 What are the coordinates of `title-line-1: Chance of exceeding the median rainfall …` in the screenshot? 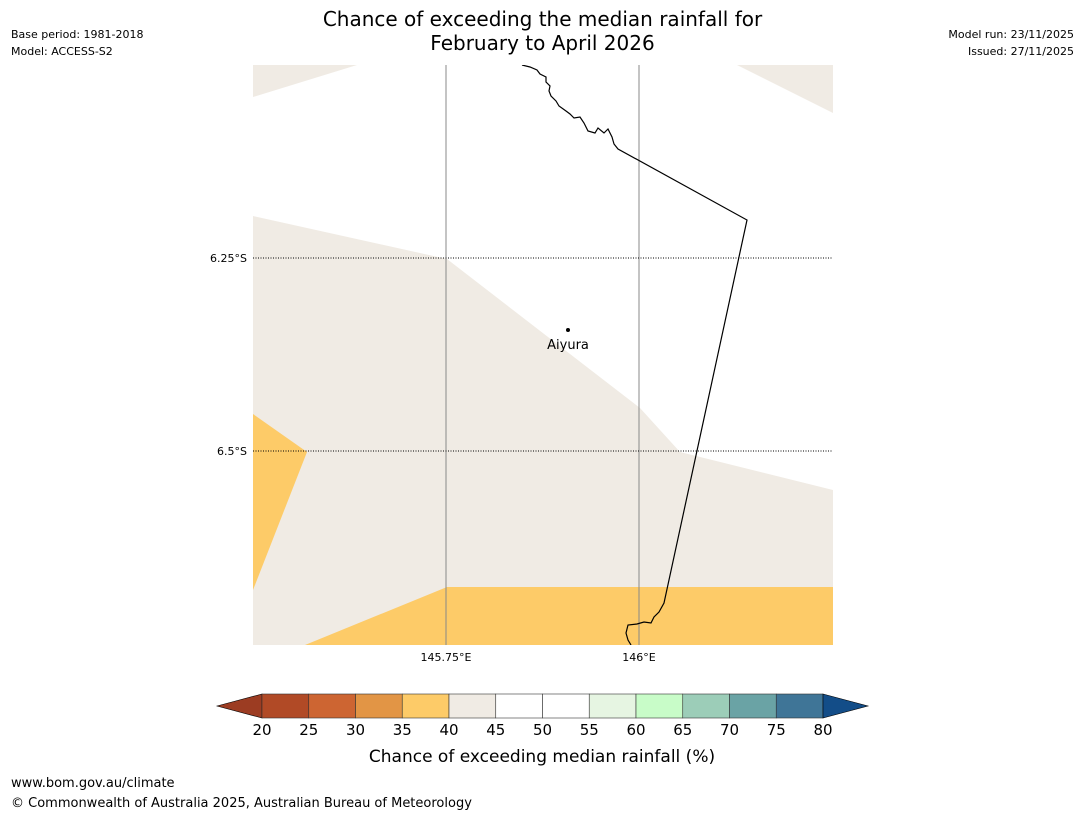 It's located at (542, 19).